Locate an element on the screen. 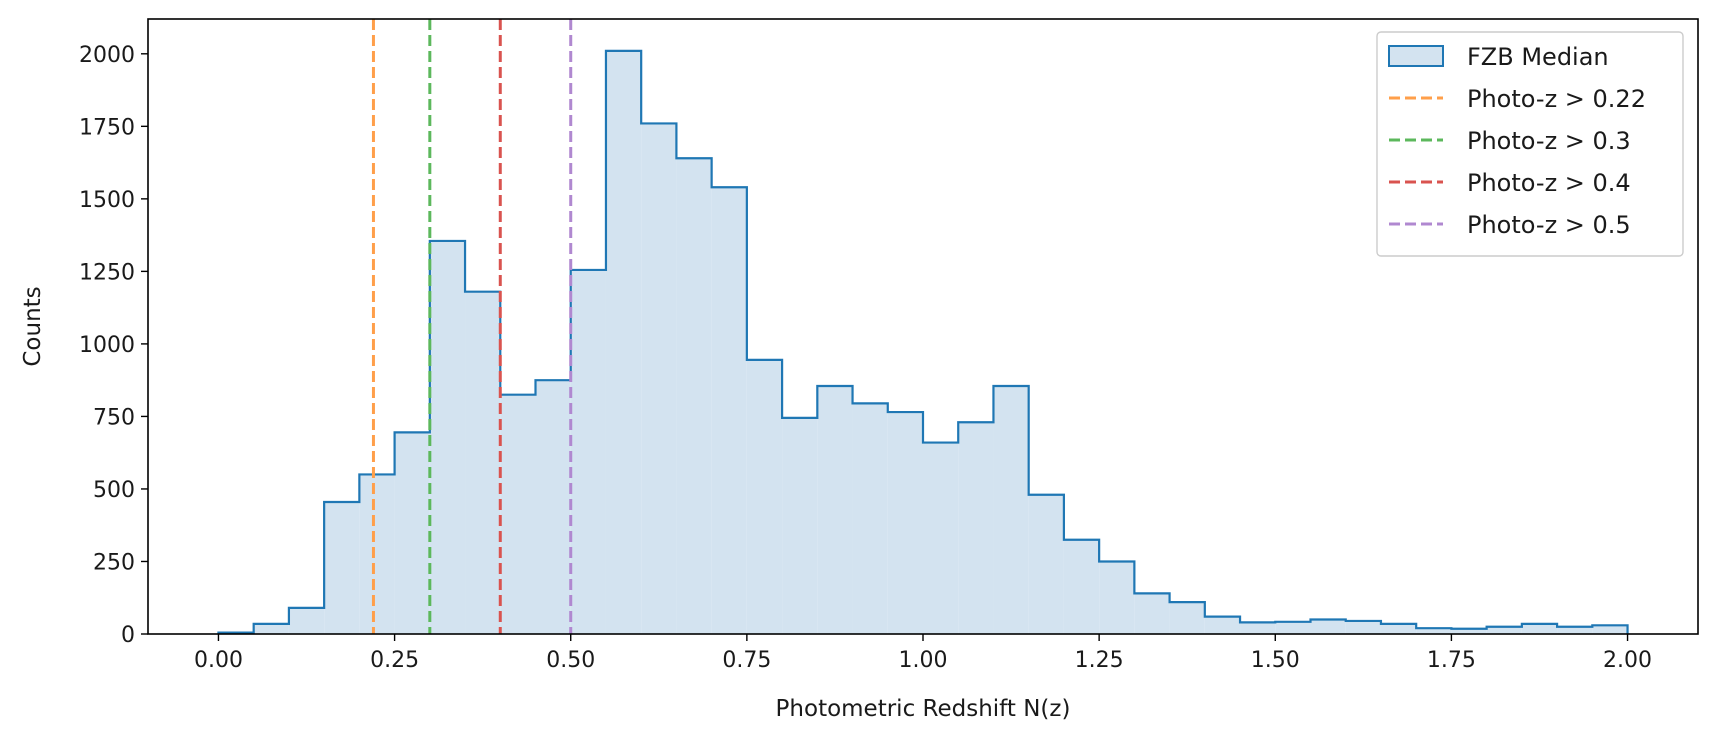 This screenshot has width=1718, height=742. x-tick-label: 0.00 is located at coordinates (218, 660).